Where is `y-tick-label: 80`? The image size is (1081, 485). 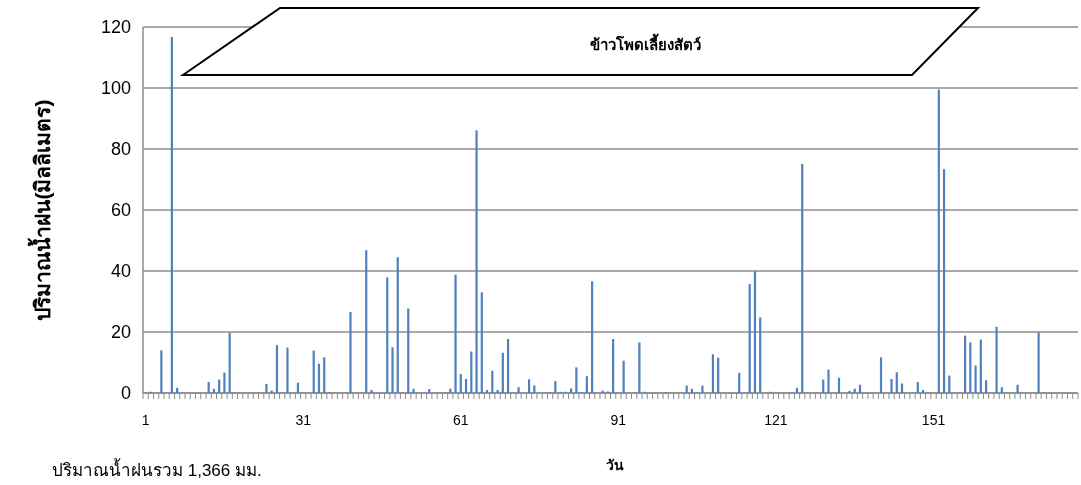
y-tick-label: 80 is located at coordinates (120, 149).